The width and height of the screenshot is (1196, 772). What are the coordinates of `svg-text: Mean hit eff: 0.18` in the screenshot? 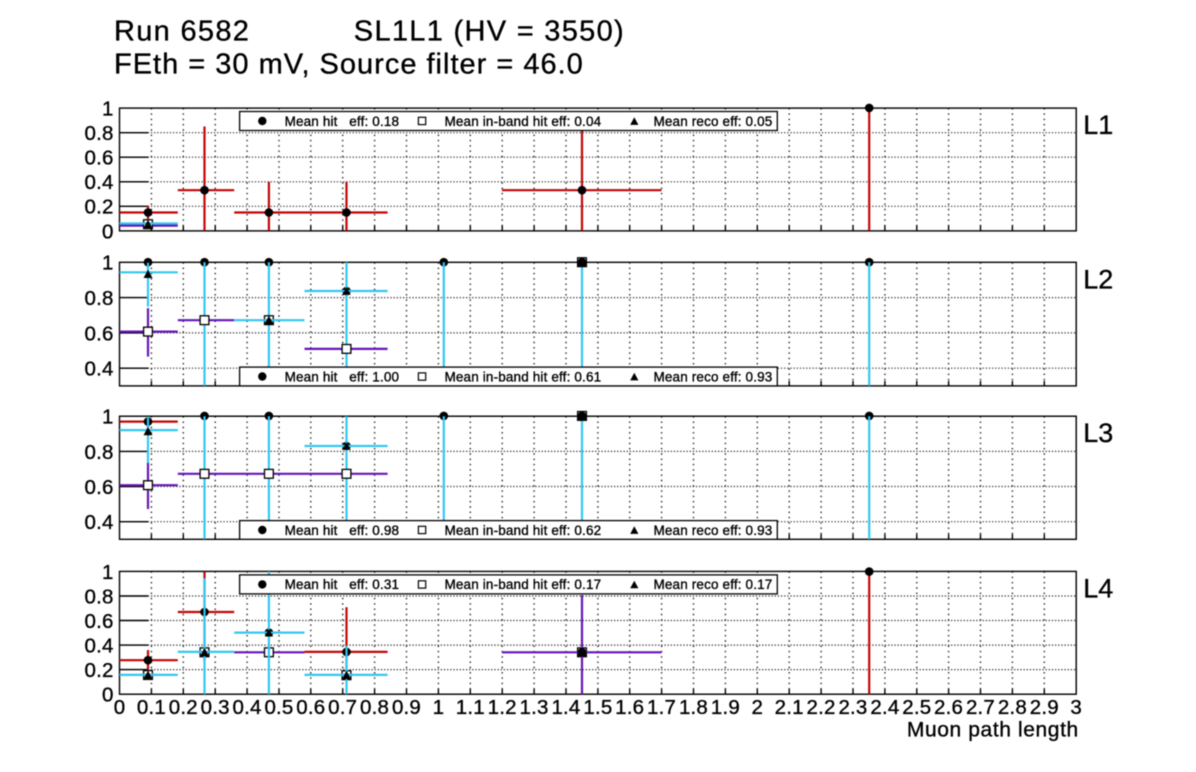 It's located at (342, 121).